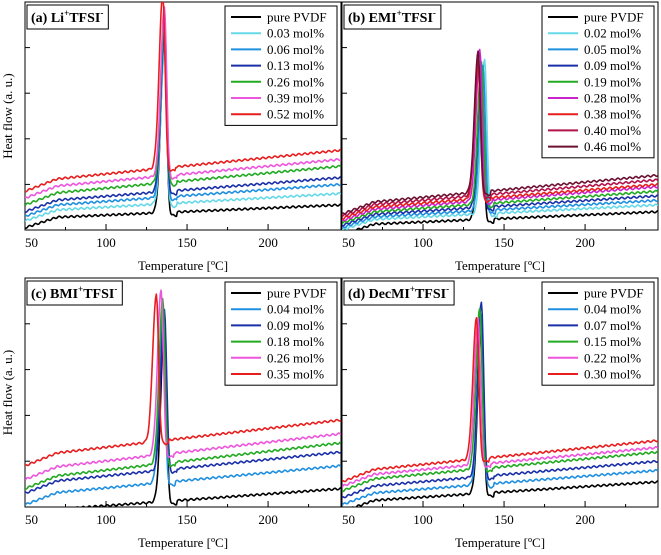  What do you see at coordinates (295, 98) in the screenshot?
I see `legend-label: 0.39 mol%` at bounding box center [295, 98].